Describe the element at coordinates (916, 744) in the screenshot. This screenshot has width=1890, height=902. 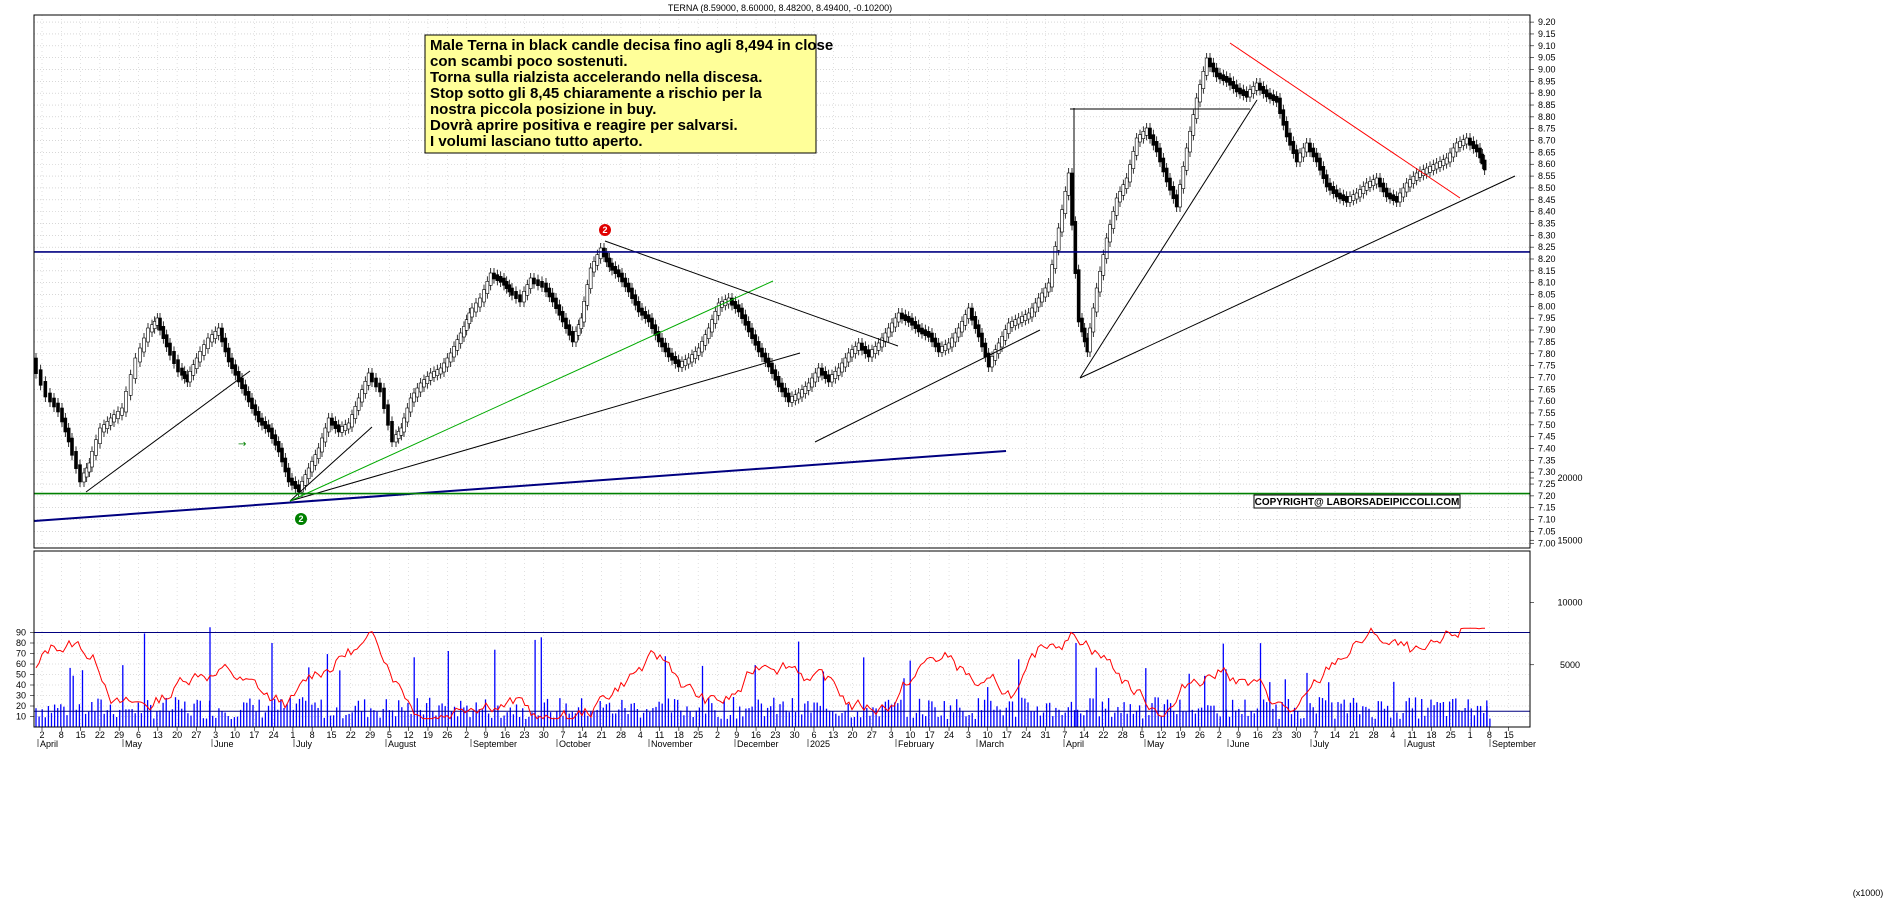
I see `month-label: February` at that location.